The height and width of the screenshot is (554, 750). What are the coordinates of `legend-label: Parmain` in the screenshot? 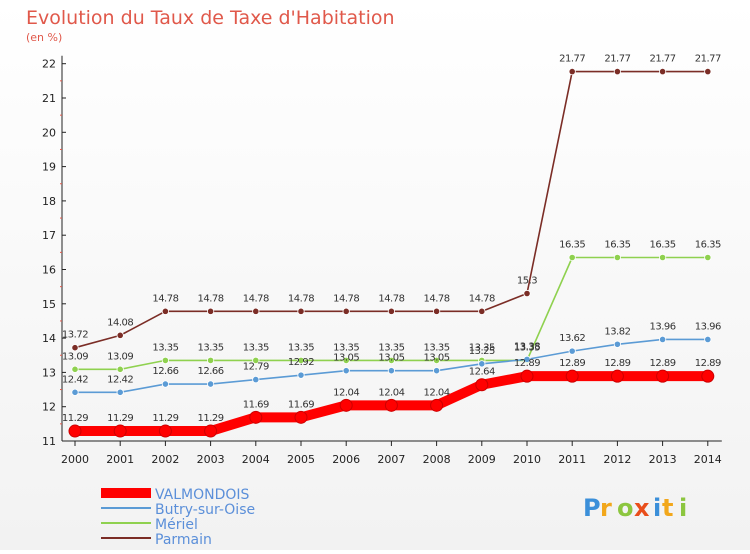 It's located at (183, 540).